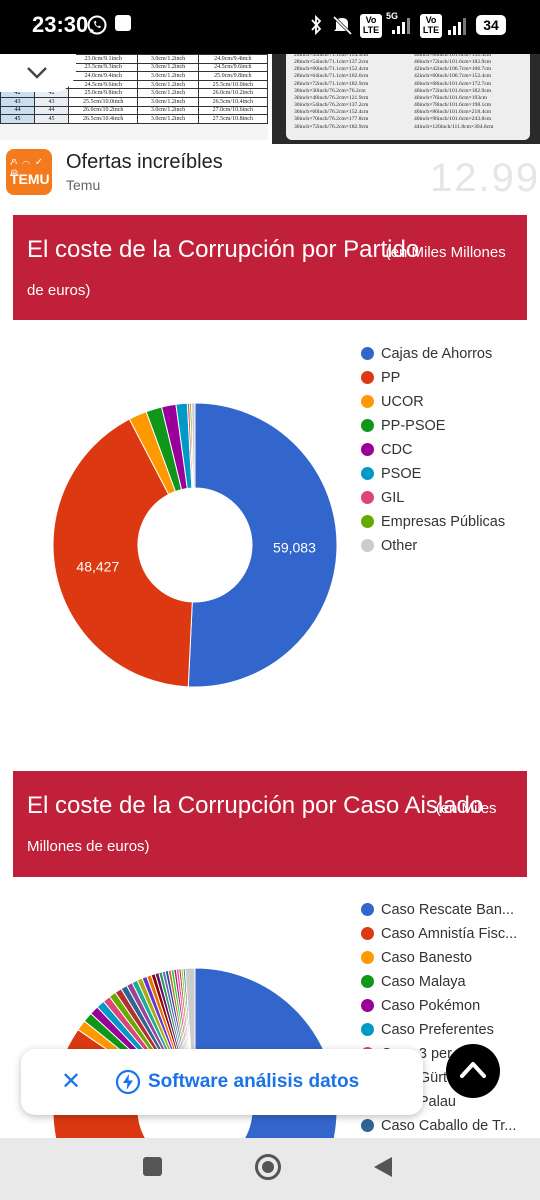 This screenshot has height=1200, width=540. Describe the element at coordinates (439, 1009) in the screenshot. I see `legend-item: Caso Pokémon` at that location.